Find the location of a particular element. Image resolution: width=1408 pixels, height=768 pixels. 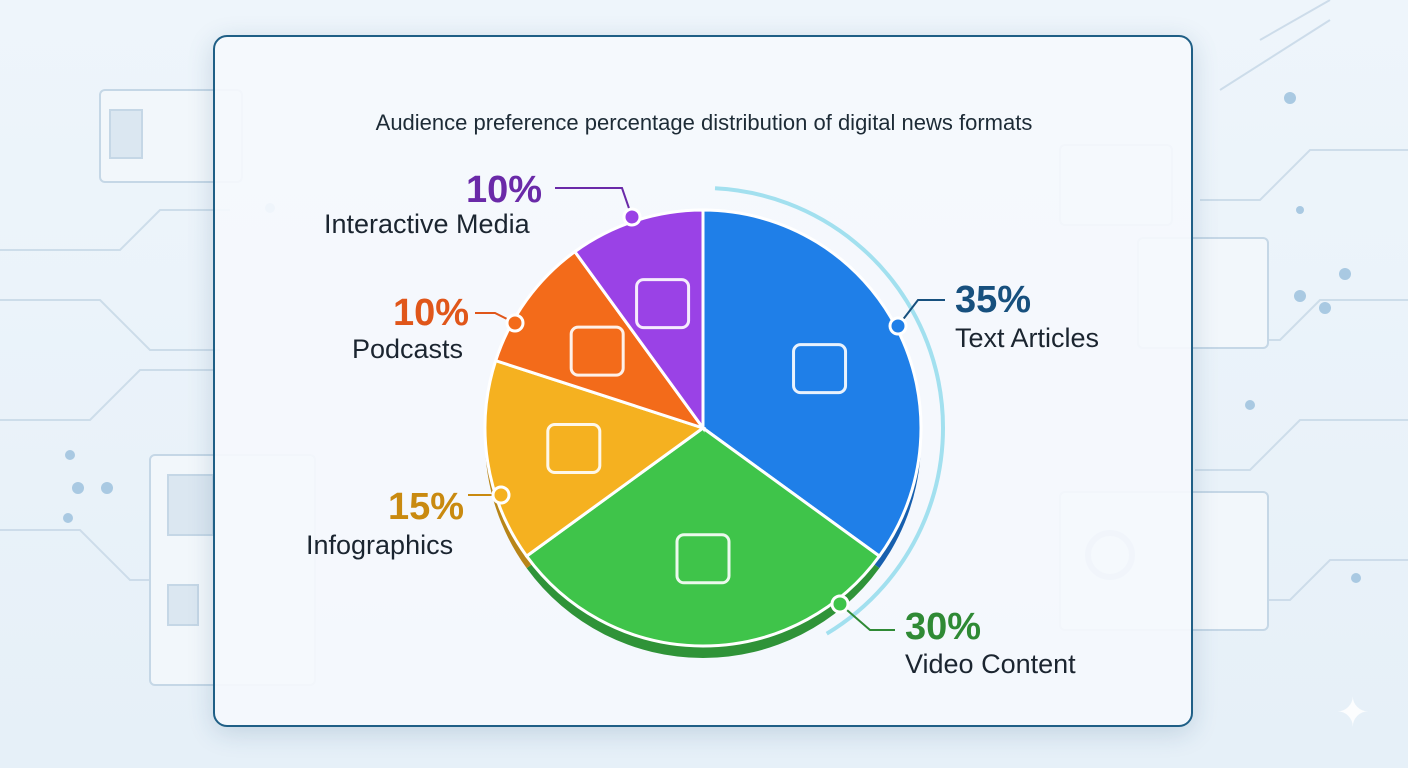

slice-infographics is located at coordinates (595, 458).